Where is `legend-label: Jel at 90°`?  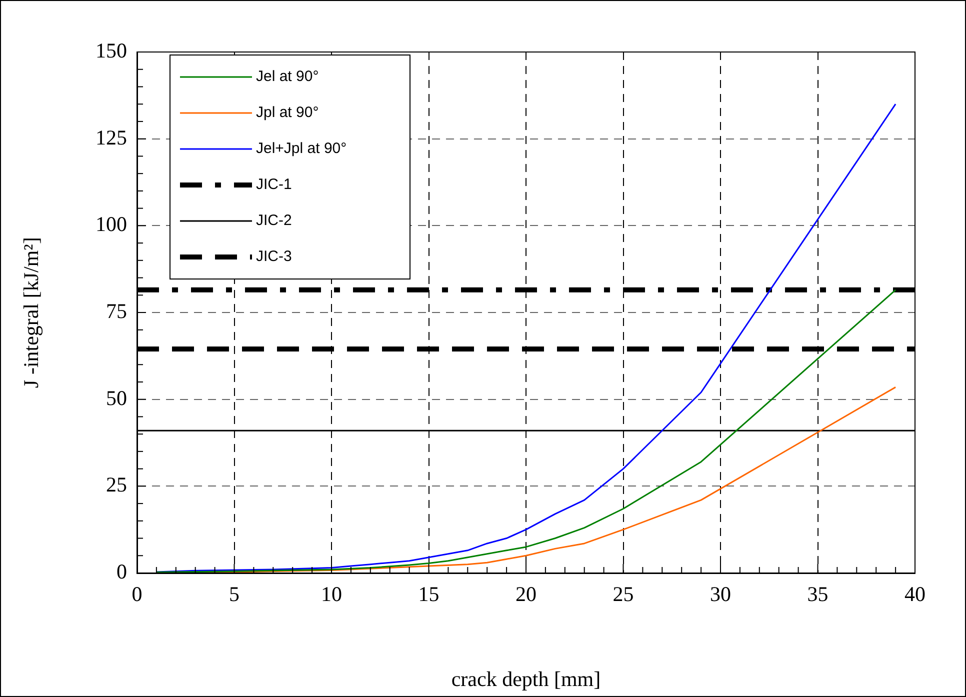 legend-label: Jel at 90° is located at coordinates (287, 77).